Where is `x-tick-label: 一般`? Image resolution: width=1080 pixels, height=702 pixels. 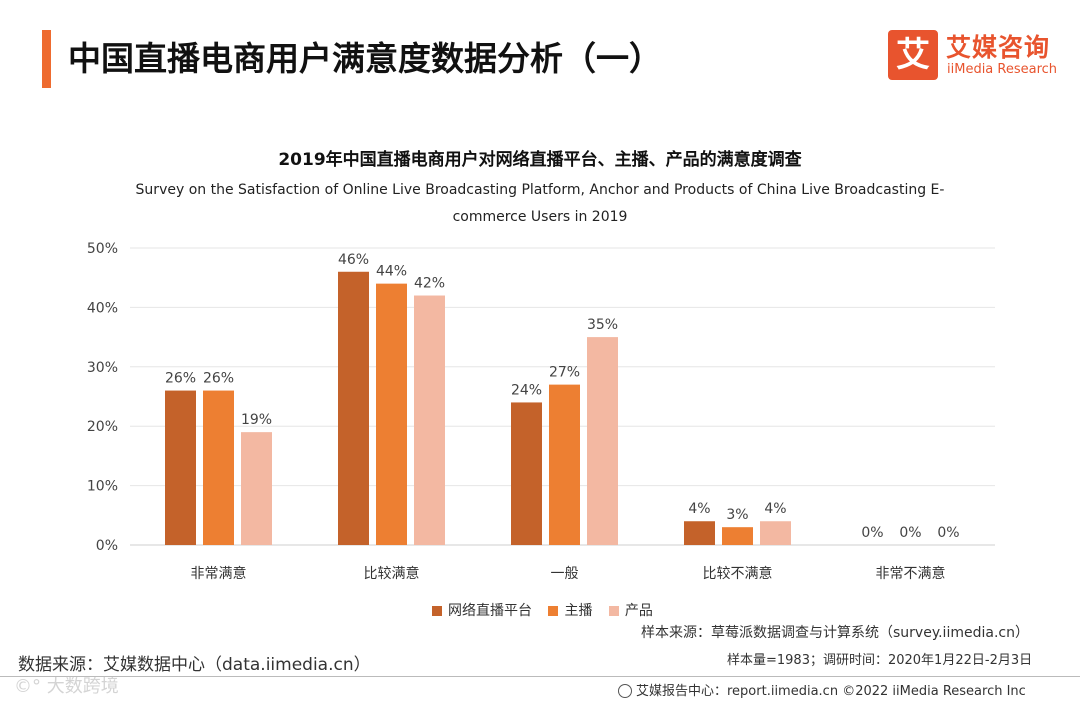
x-tick-label: 一般 is located at coordinates (565, 574).